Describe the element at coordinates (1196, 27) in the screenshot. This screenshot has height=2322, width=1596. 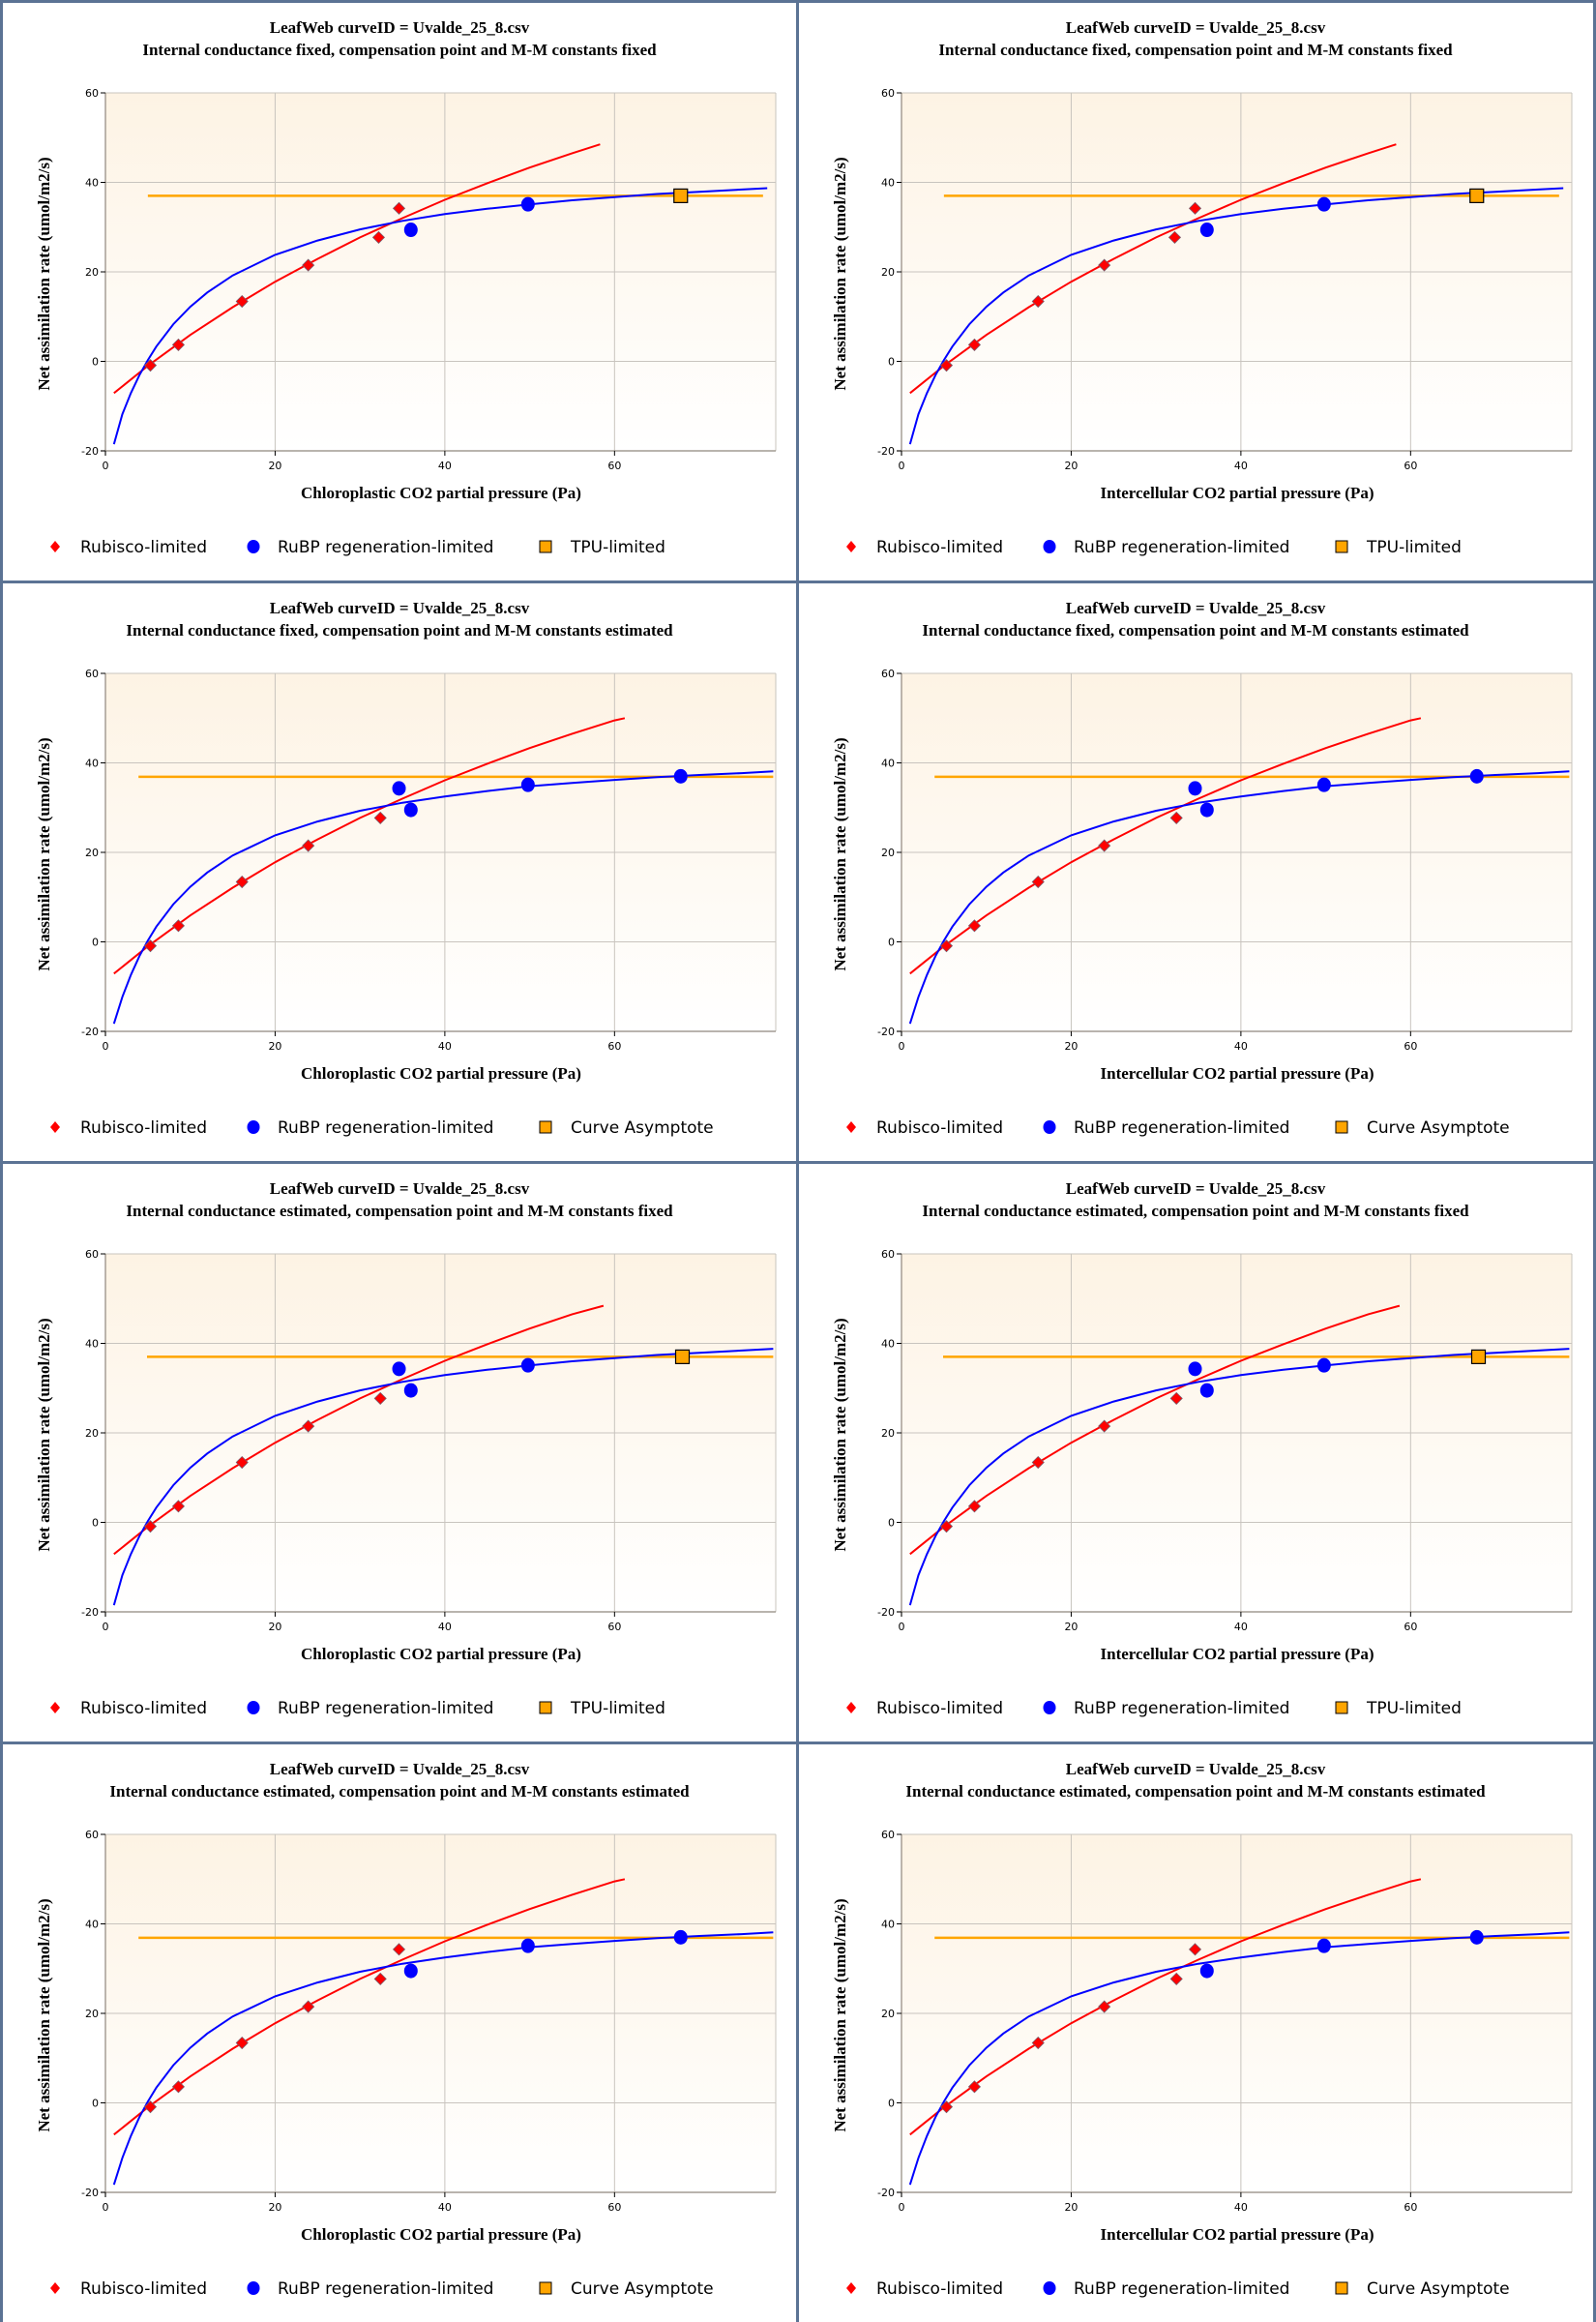
I see `chart-title: LeafWeb curveID = Uvalde_25_8.csv` at that location.